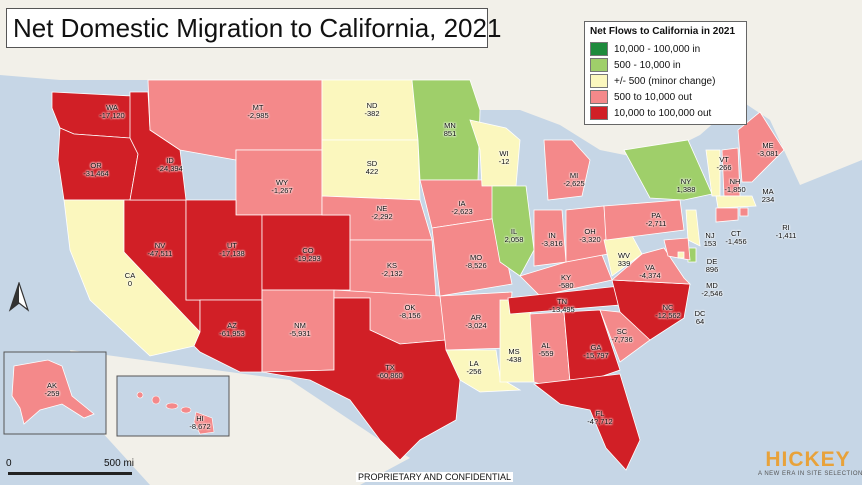 Image resolution: width=862 pixels, height=485 pixels. I want to click on state-abbr: OR, so click(96, 165).